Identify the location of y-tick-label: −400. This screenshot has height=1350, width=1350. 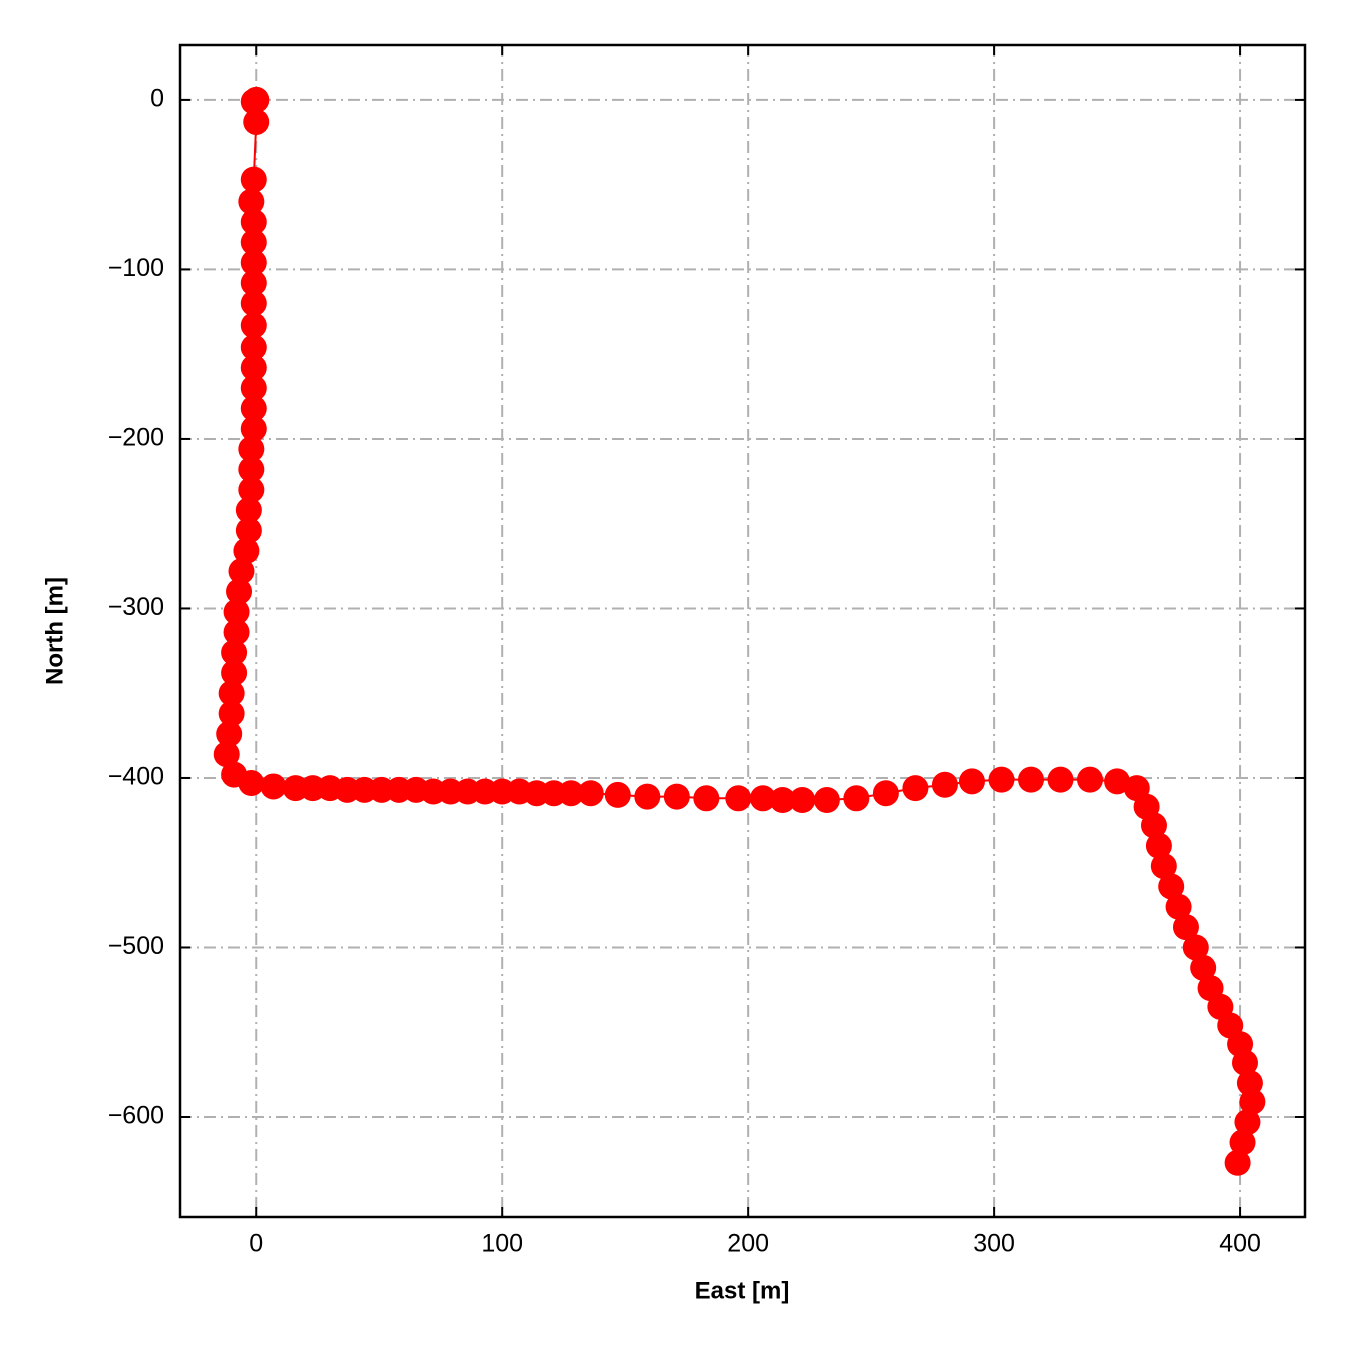
(136, 777).